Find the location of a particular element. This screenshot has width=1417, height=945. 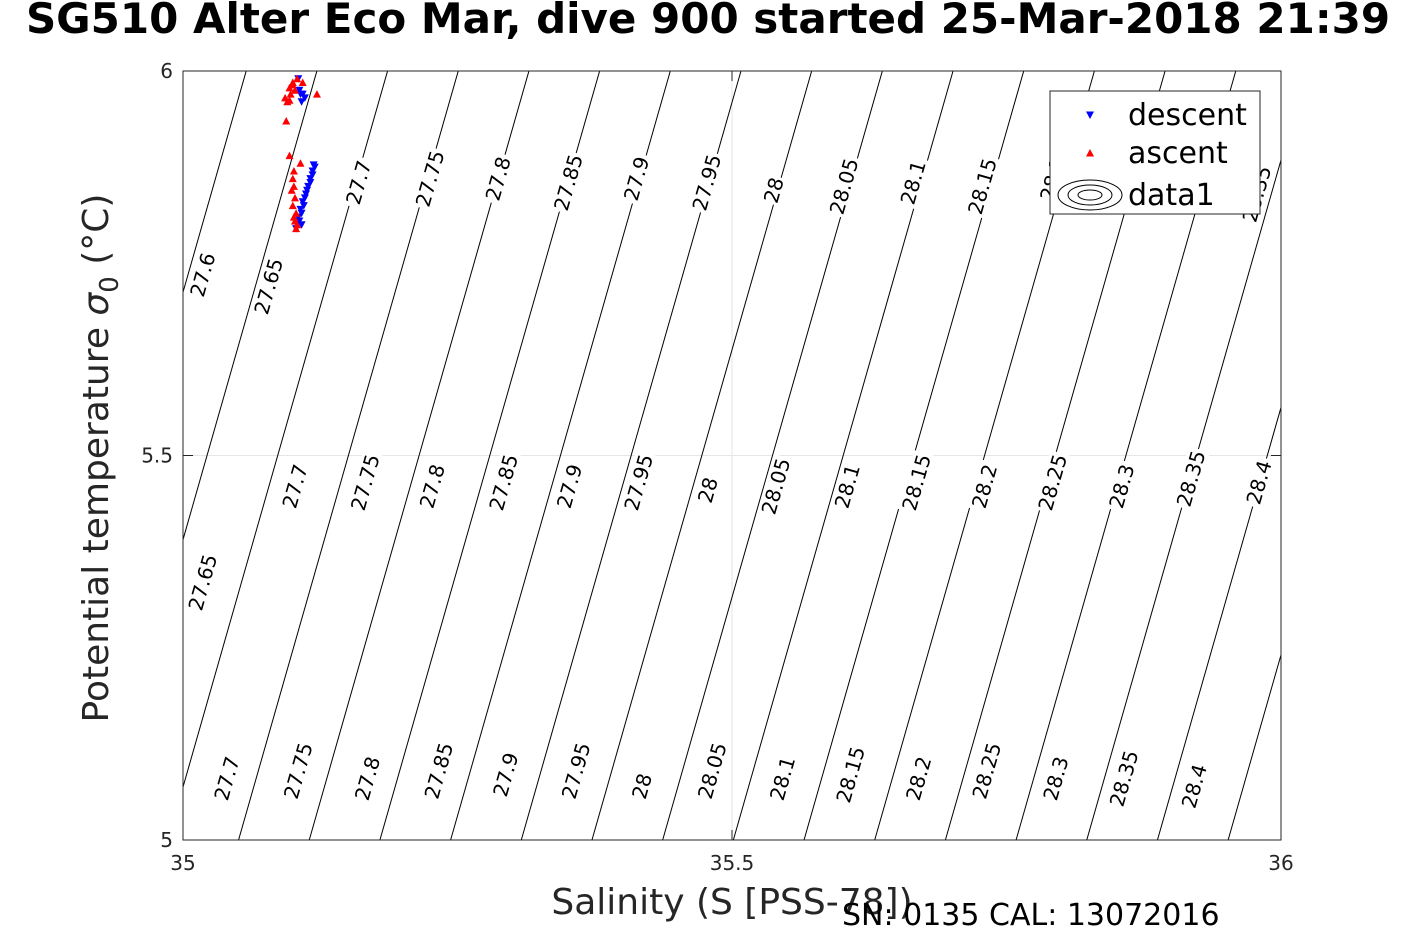

legend-descent-marker is located at coordinates (1090, 115).